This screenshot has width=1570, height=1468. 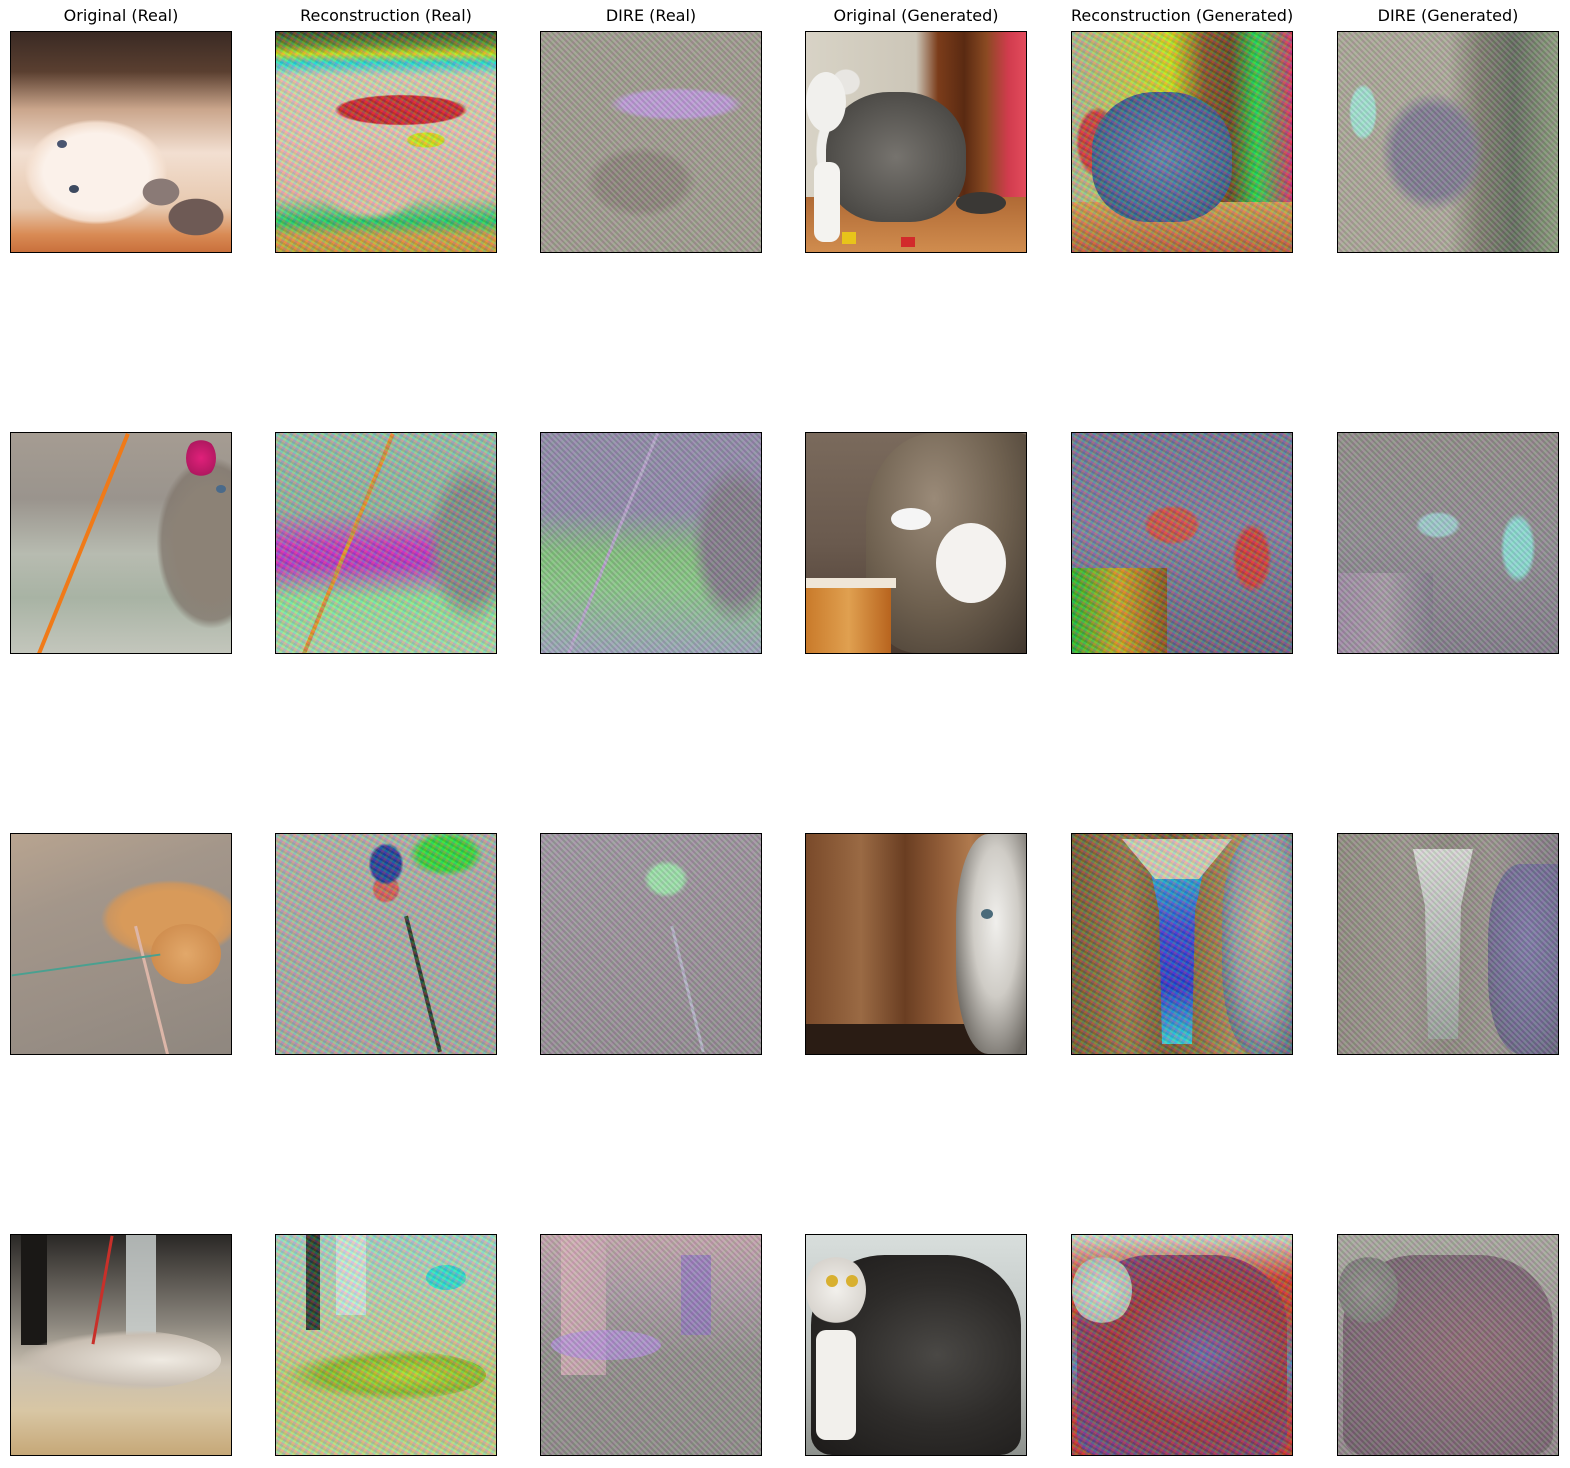 What do you see at coordinates (1182, 142) in the screenshot?
I see `image-panel-row1-reconstruction-generated` at bounding box center [1182, 142].